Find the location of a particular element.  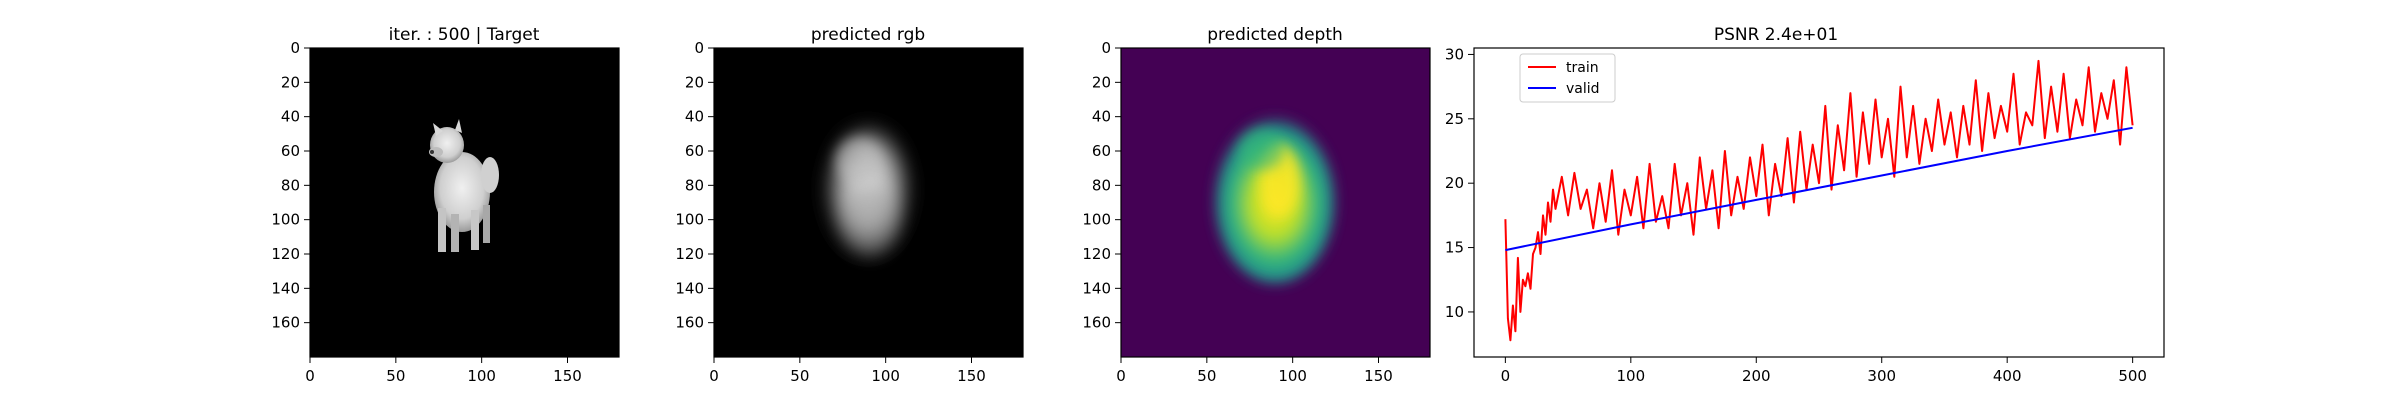

rgb-ytick-label: 40 is located at coordinates (694, 117).